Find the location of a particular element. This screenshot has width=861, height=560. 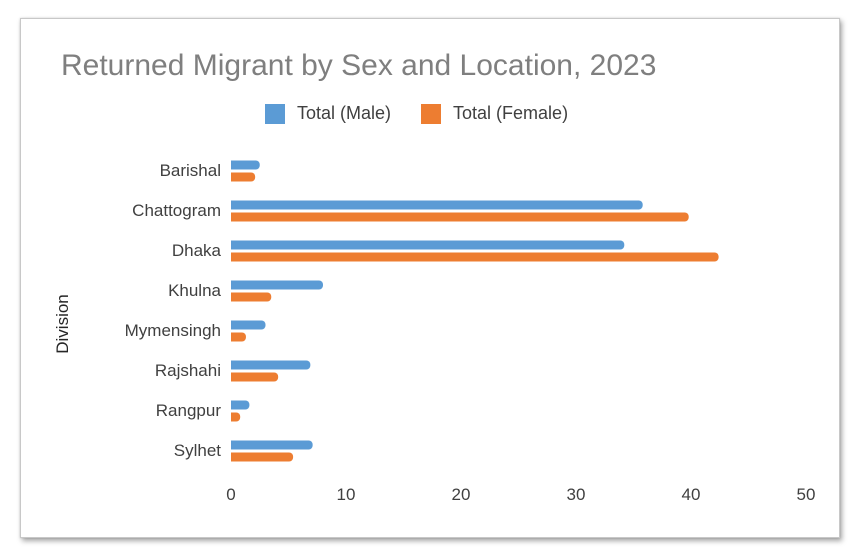

bar-male-khulna is located at coordinates (277, 285).